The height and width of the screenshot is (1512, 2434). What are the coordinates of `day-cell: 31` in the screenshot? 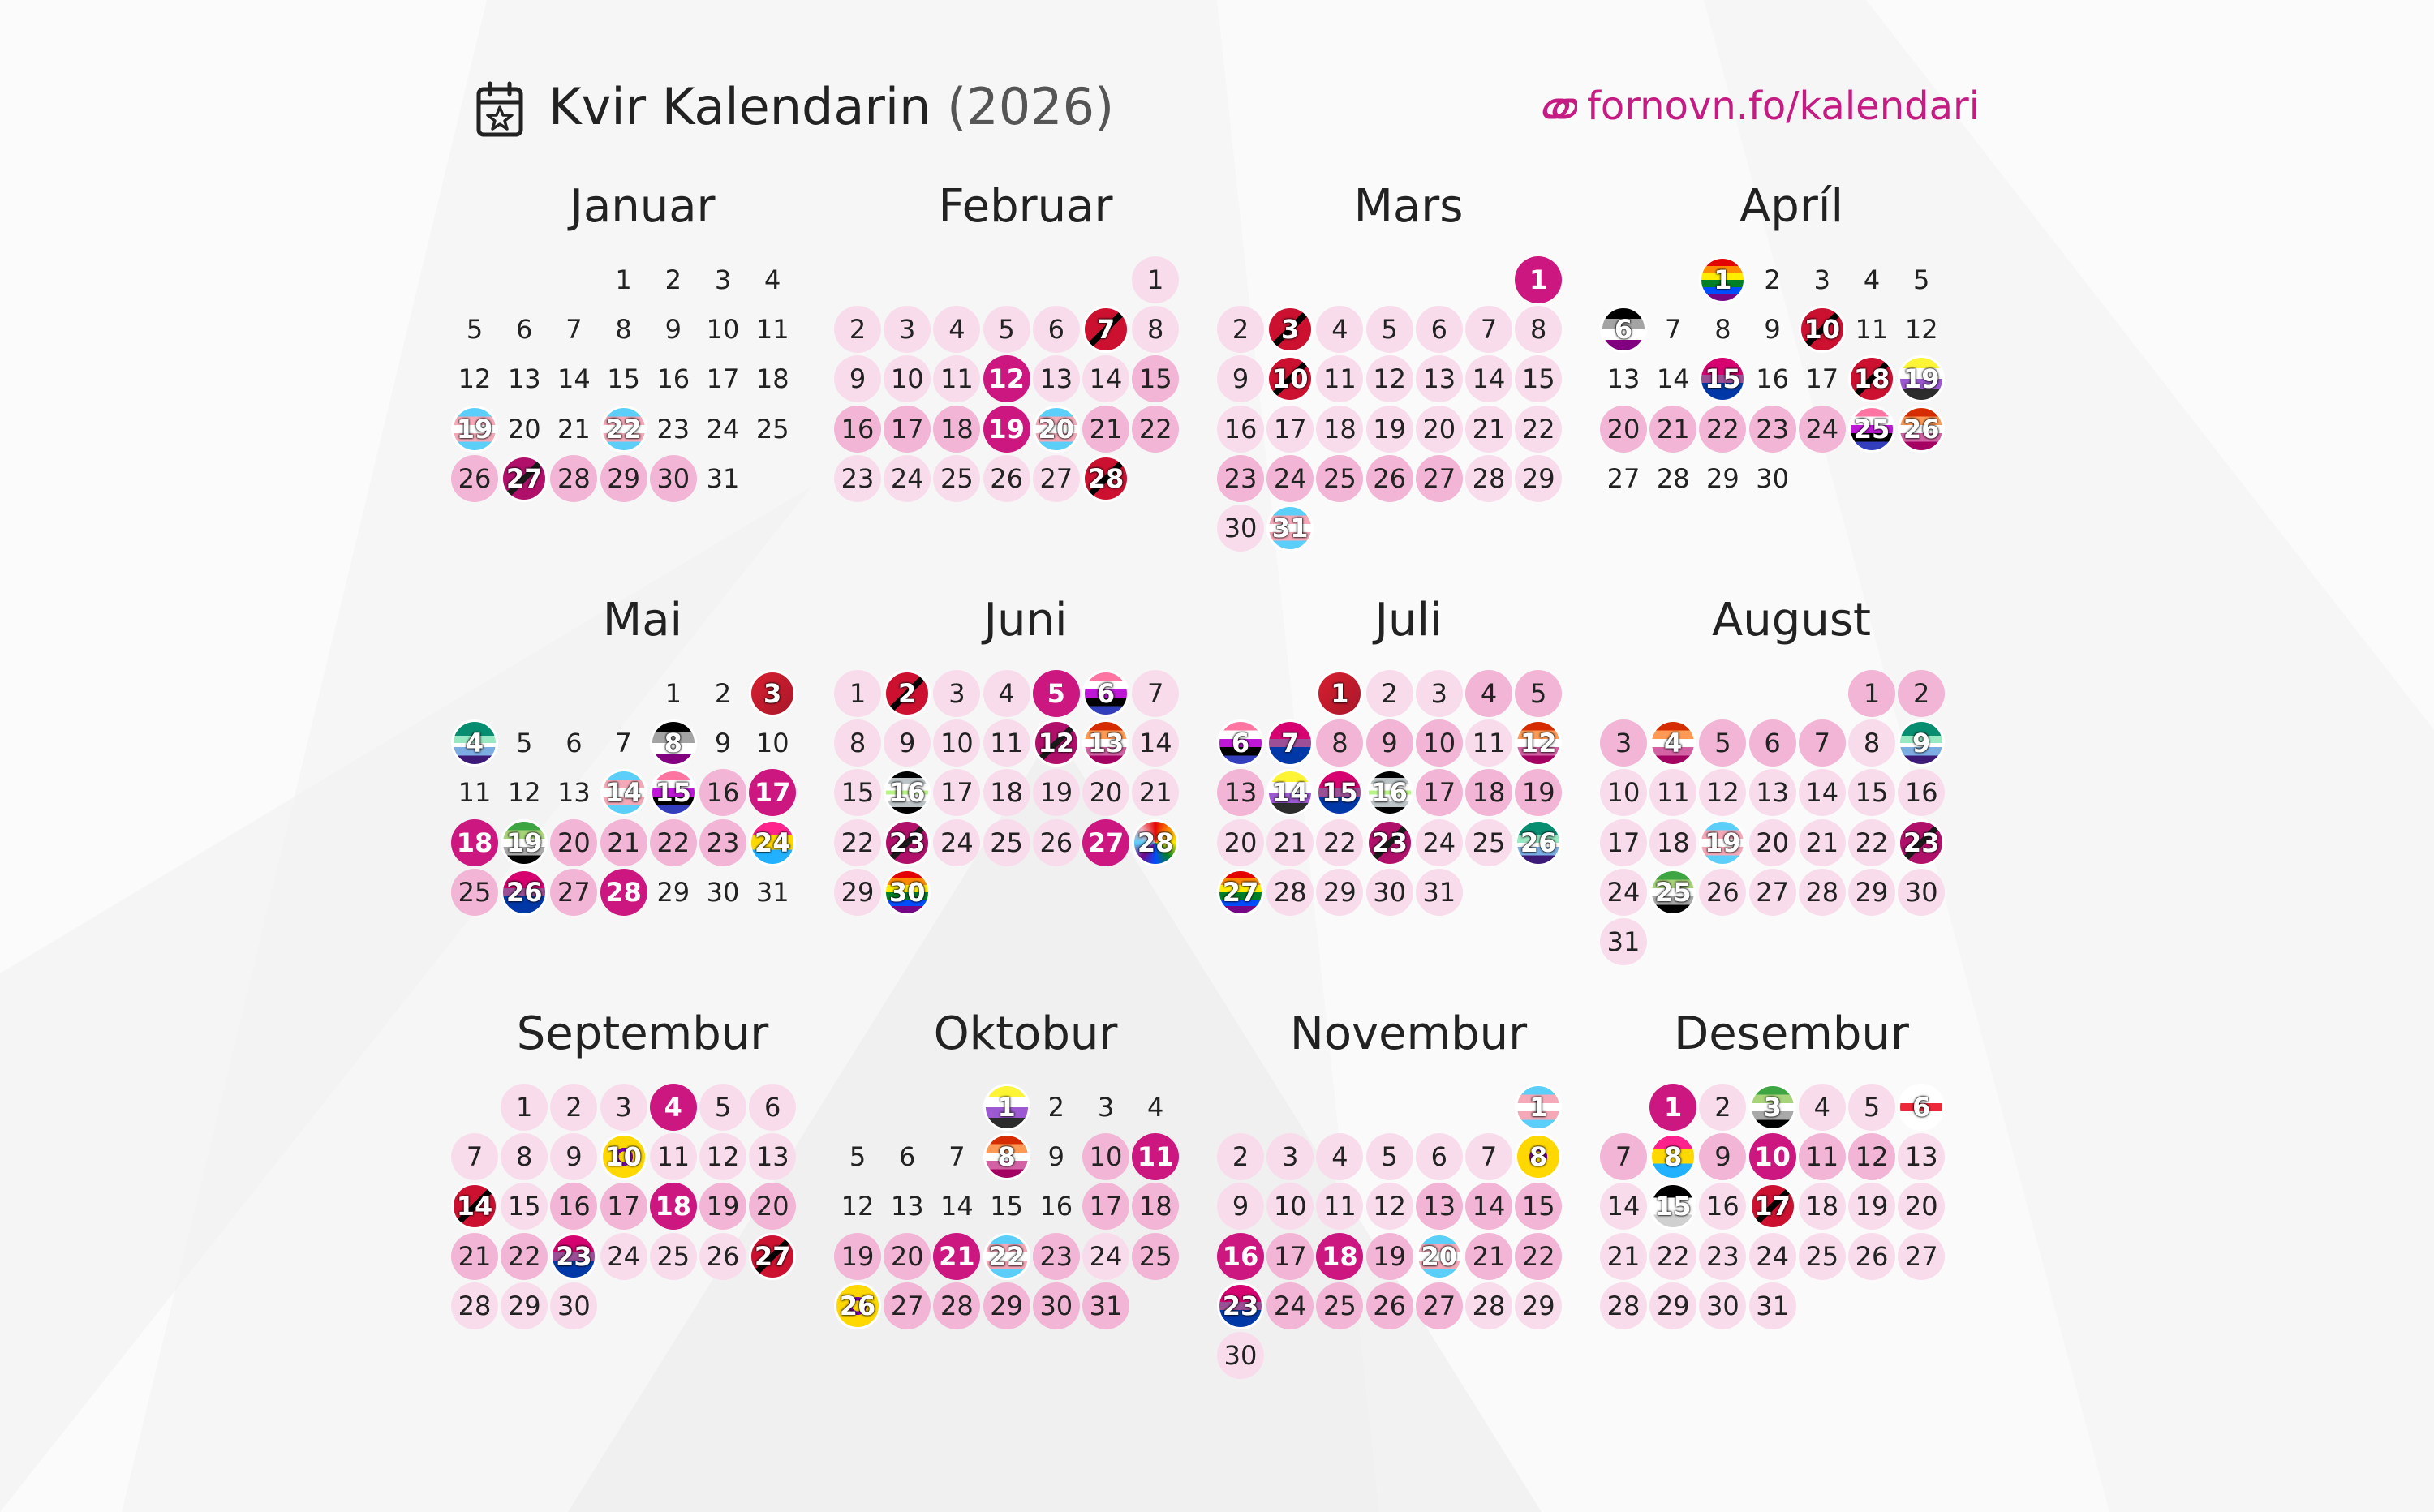 It's located at (723, 478).